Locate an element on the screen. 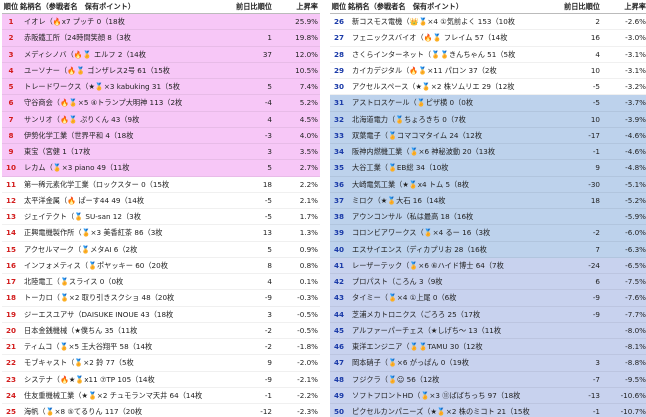 The width and height of the screenshot is (646, 417). rate-cell: 4.5% is located at coordinates (308, 119).